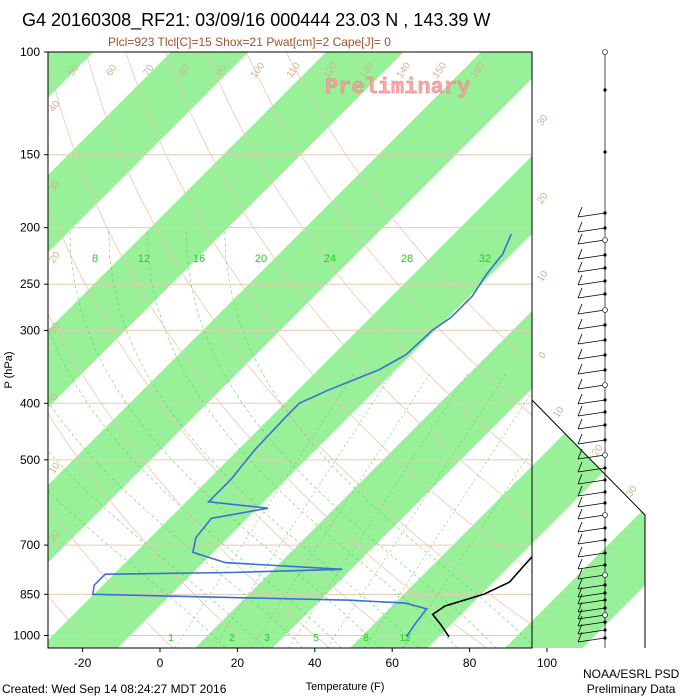 This screenshot has width=700, height=700. Describe the element at coordinates (160, 663) in the screenshot. I see `x-tick-label: 0` at that location.